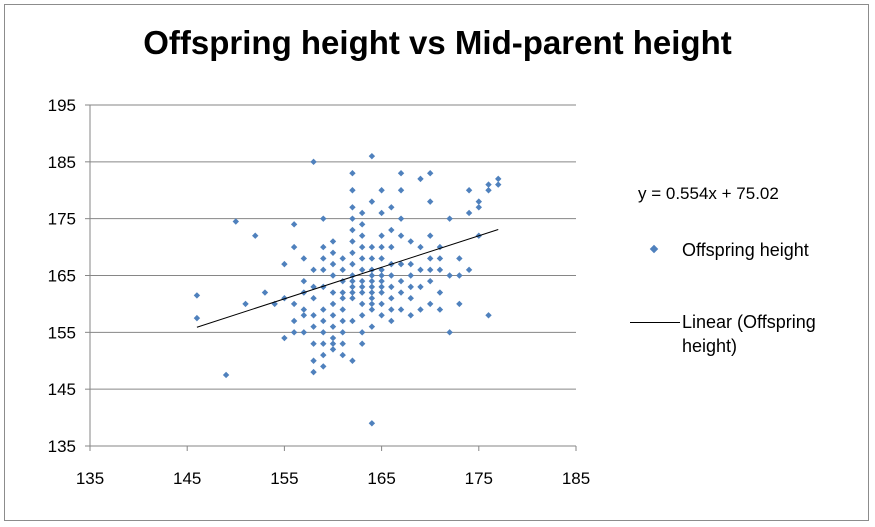 The image size is (875, 527). Describe the element at coordinates (187, 478) in the screenshot. I see `x-tick-label-145: 145` at that location.